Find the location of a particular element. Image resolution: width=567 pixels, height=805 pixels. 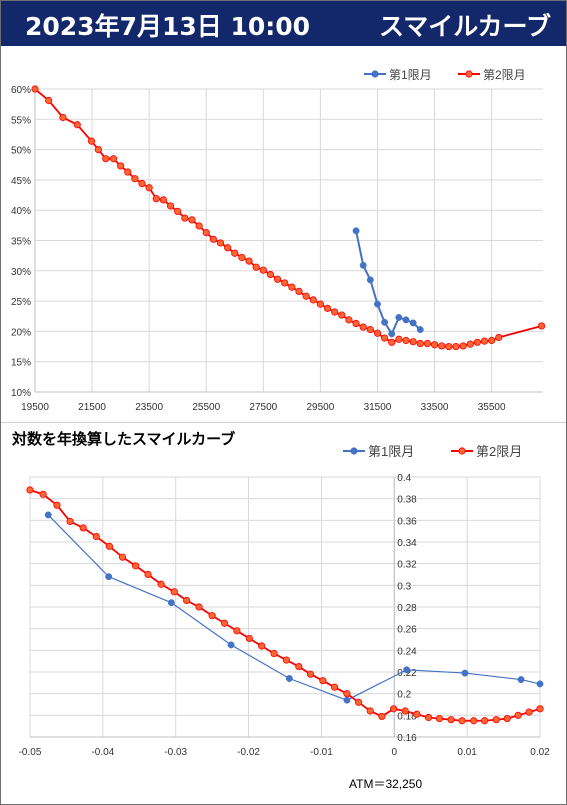

x-tick-label: 33500 is located at coordinates (435, 407).